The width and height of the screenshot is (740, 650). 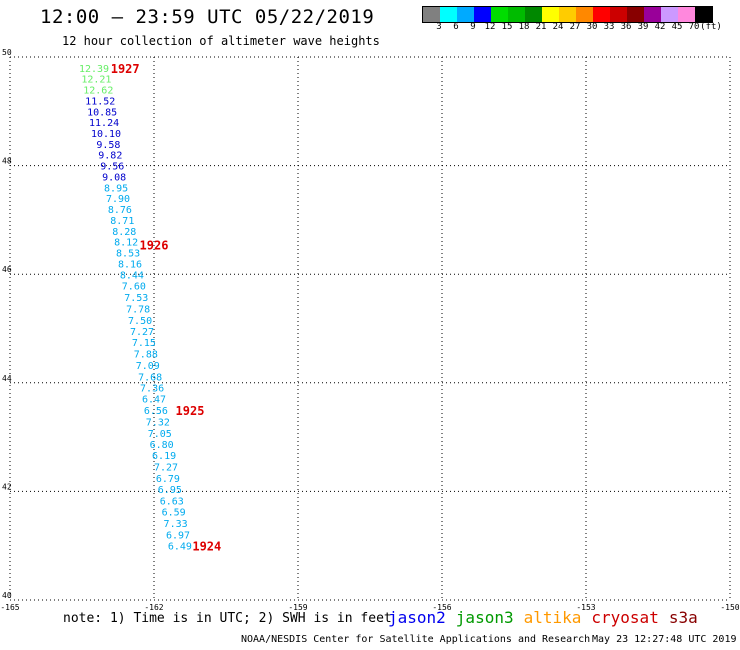 What do you see at coordinates (170, 490) in the screenshot?
I see `swh-data-label: 6.95` at bounding box center [170, 490].